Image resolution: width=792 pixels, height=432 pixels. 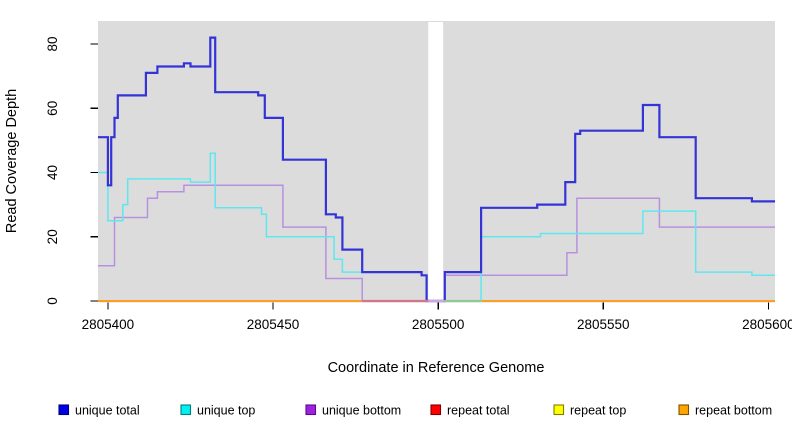 I want to click on legend-swatch-repeat-bottom, so click(x=684, y=410).